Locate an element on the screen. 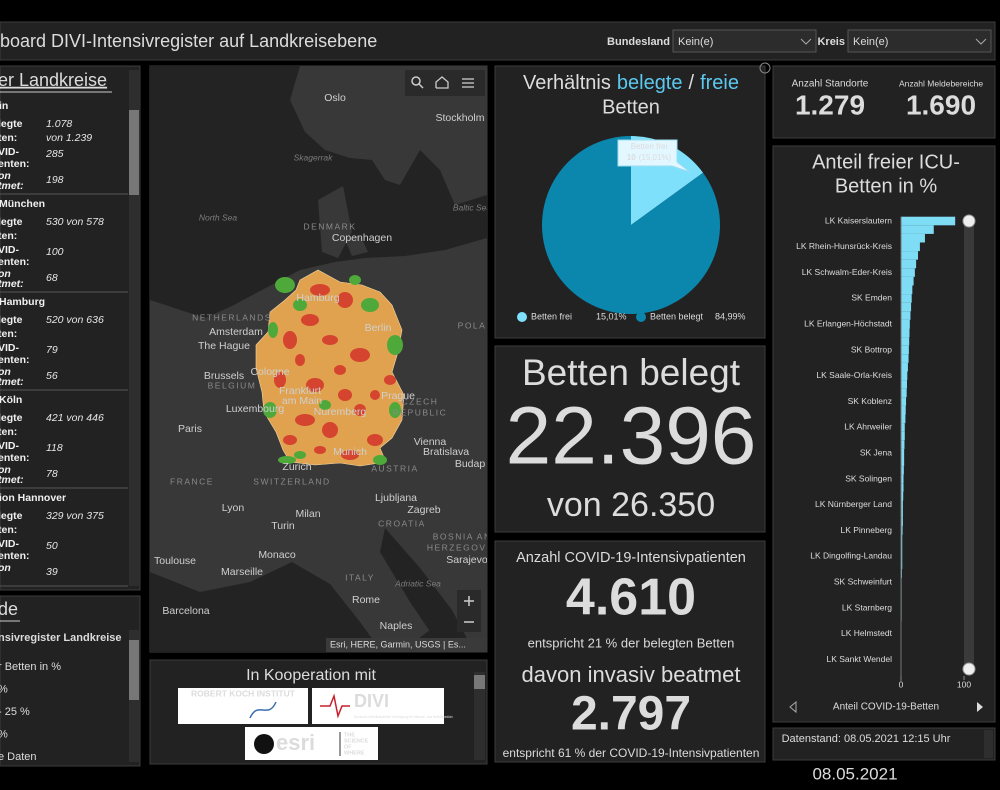 The image size is (1000, 790). date-panel is located at coordinates (884, 744).